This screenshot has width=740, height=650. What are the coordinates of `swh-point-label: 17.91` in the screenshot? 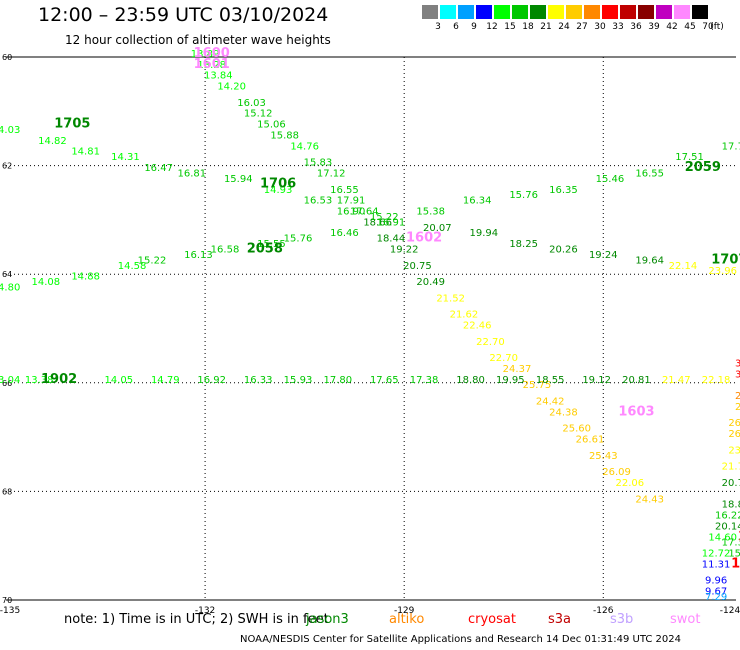 It's located at (351, 201).